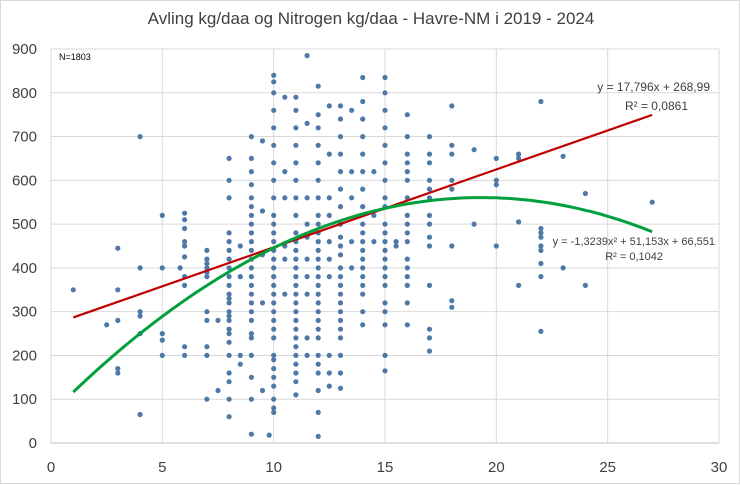 The height and width of the screenshot is (485, 740). Describe the element at coordinates (24, 224) in the screenshot. I see `y-tick-label: 500` at that location.